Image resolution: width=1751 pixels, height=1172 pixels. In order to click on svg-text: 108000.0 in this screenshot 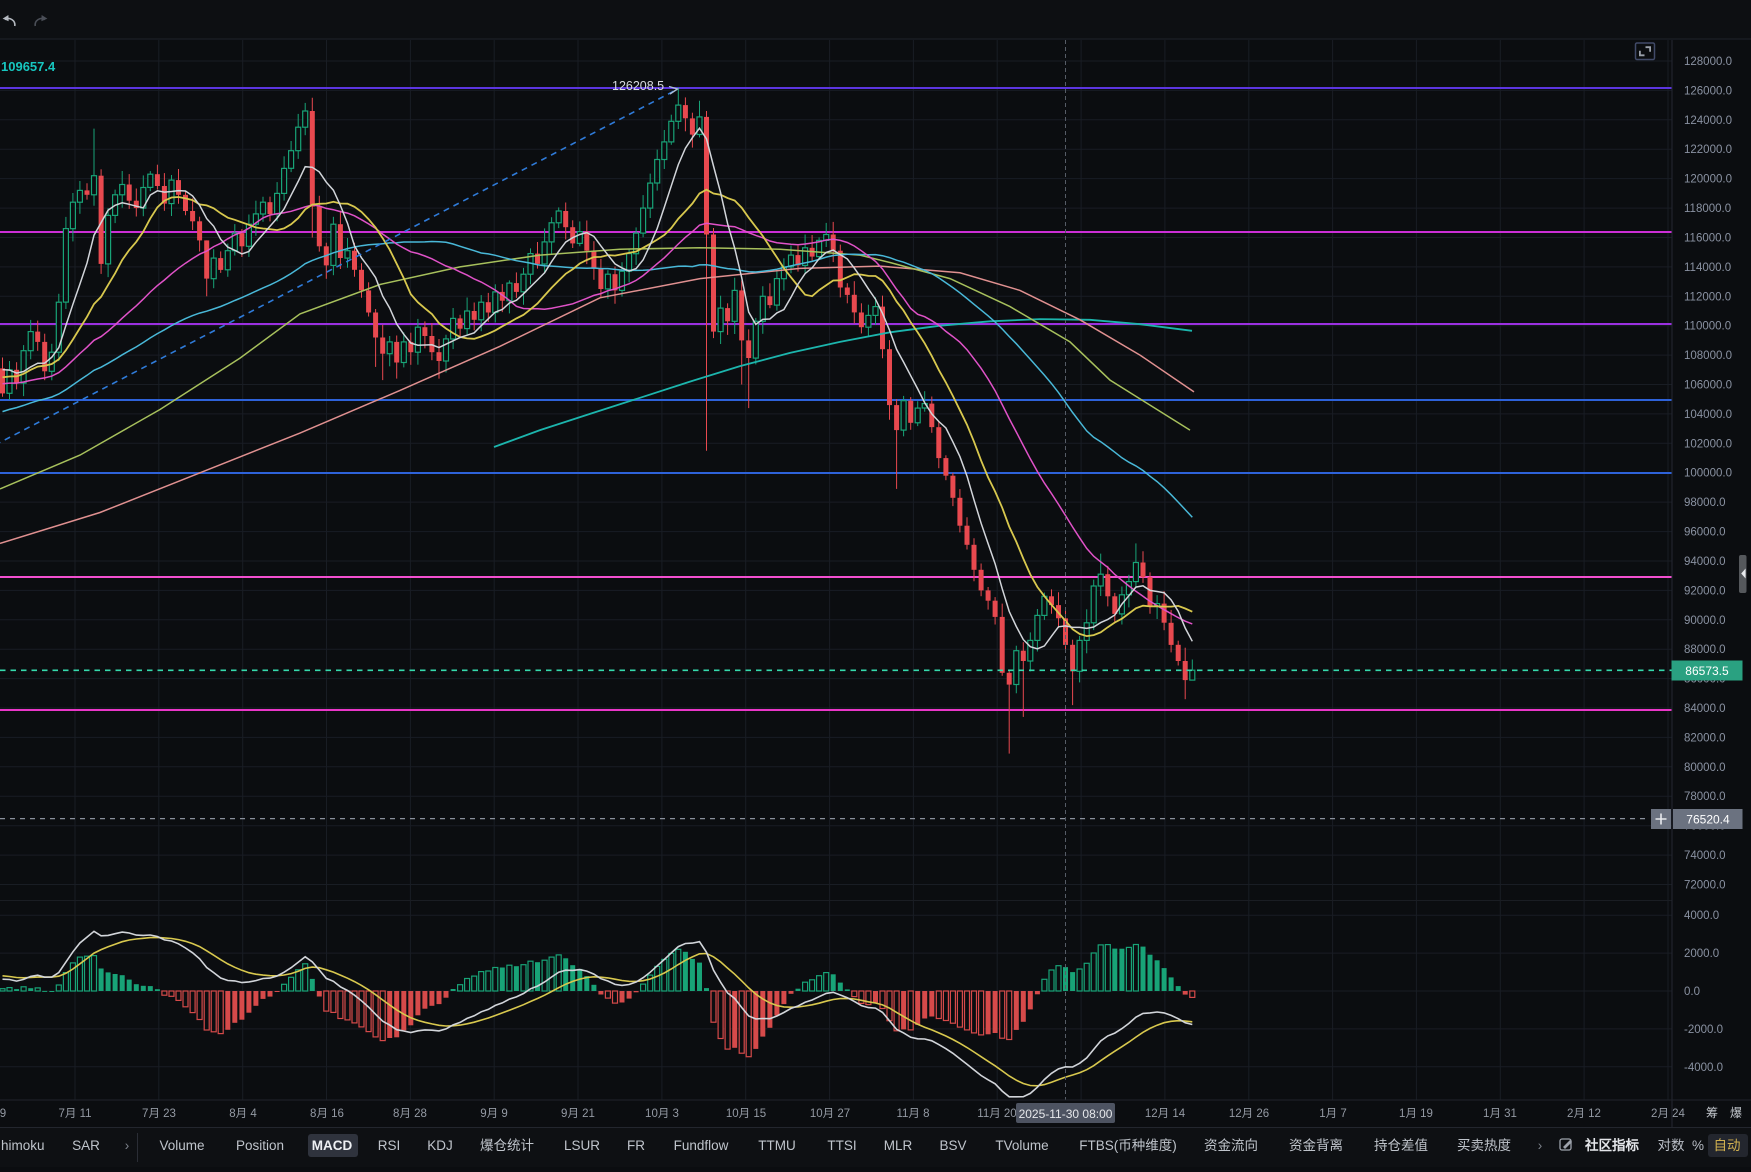, I will do `click(1708, 356)`.